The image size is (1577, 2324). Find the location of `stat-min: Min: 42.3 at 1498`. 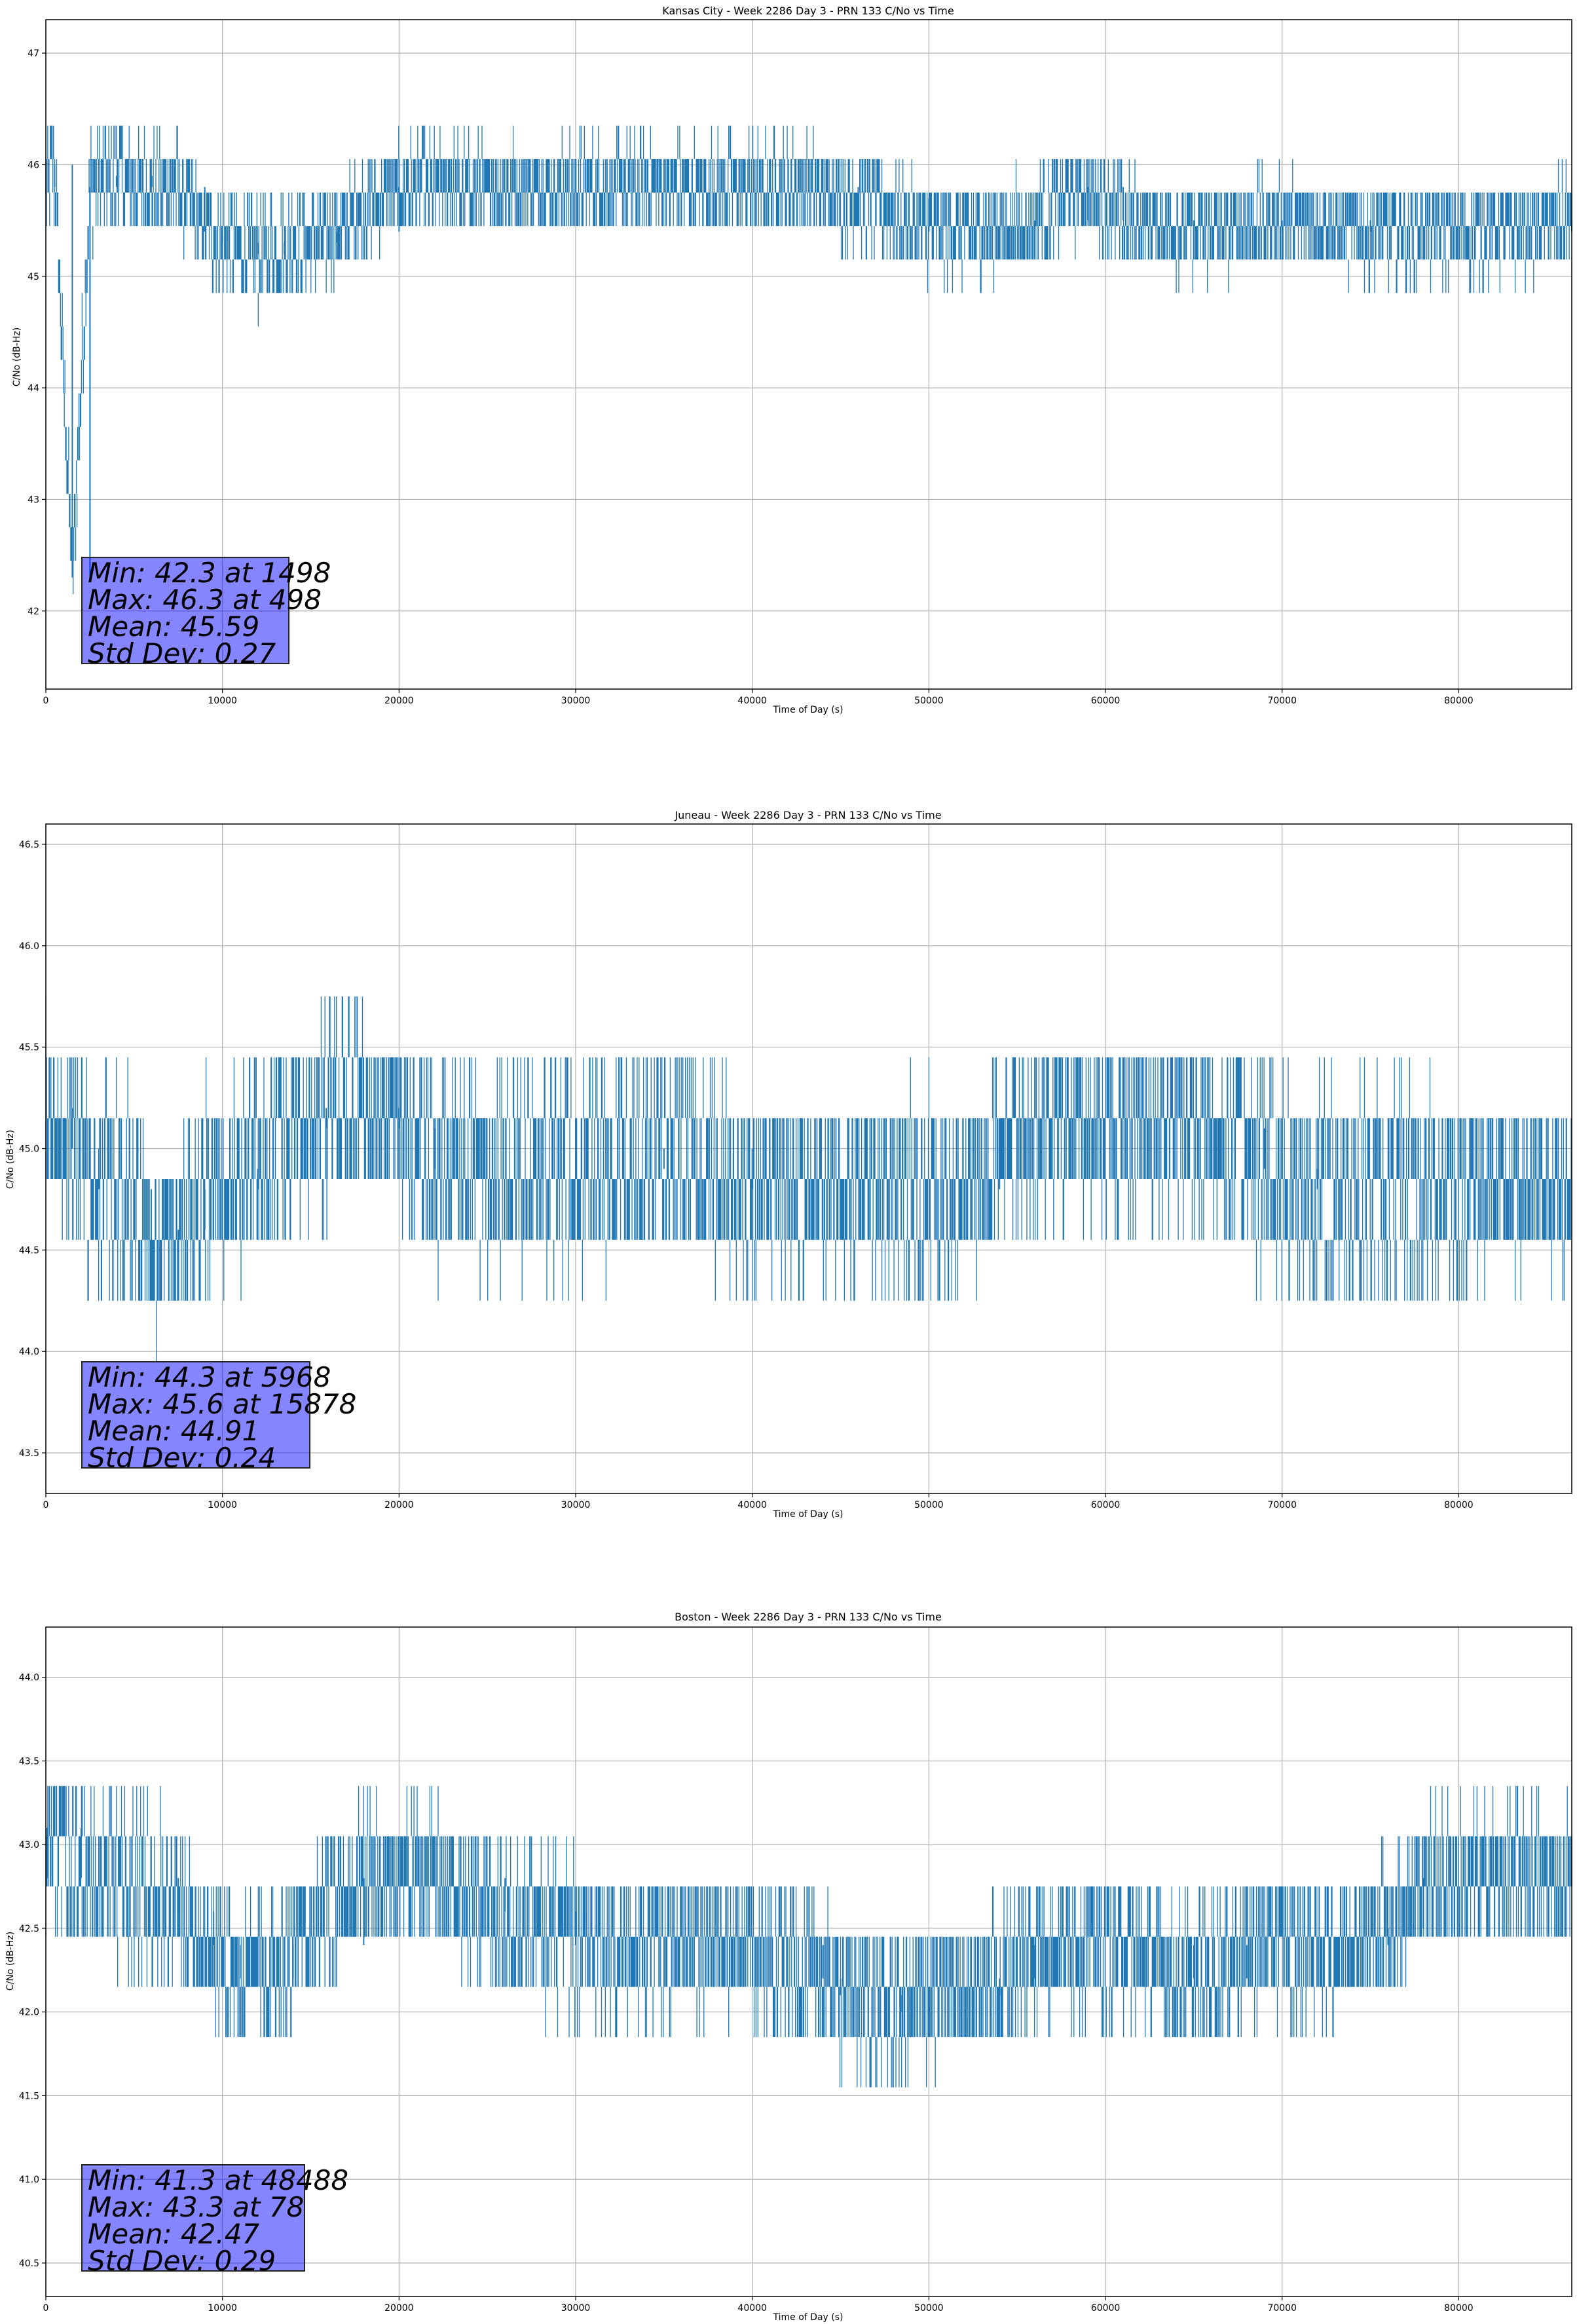

stat-min: Min: 42.3 at 1498 is located at coordinates (209, 573).